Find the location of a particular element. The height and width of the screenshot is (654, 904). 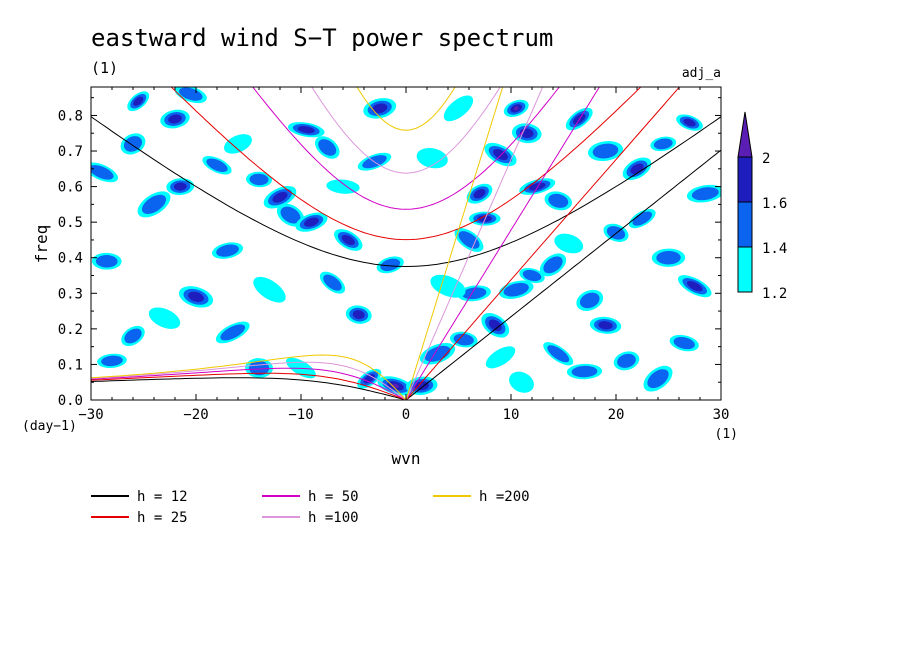

legend-label: h =200 is located at coordinates (504, 497).